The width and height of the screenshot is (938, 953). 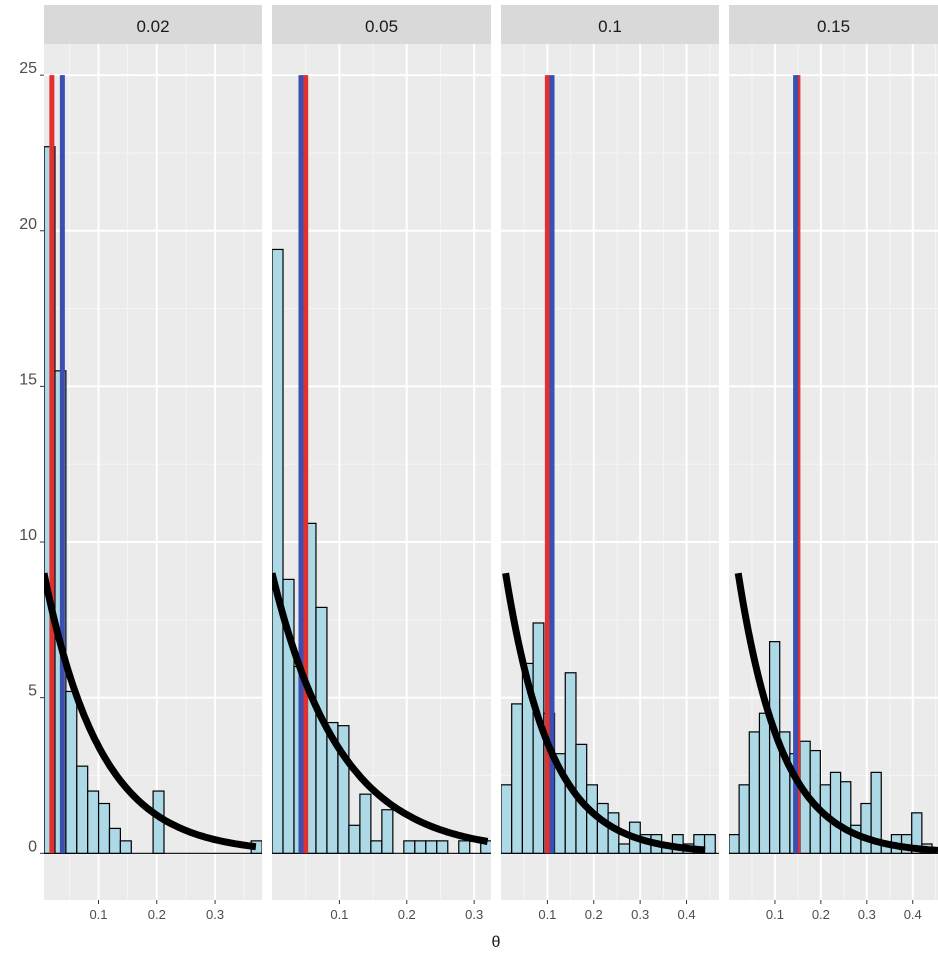 I want to click on facet-strip-label: 0.02, so click(x=152, y=26).